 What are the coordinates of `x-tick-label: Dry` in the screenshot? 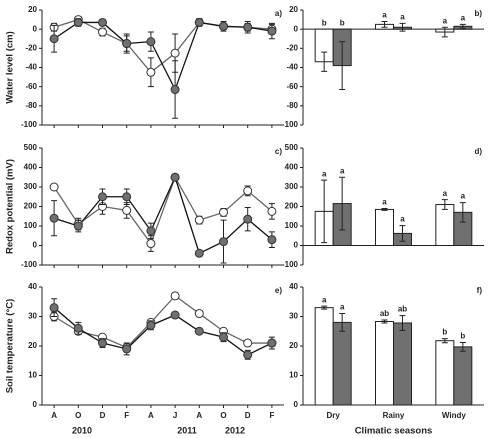 It's located at (333, 415).